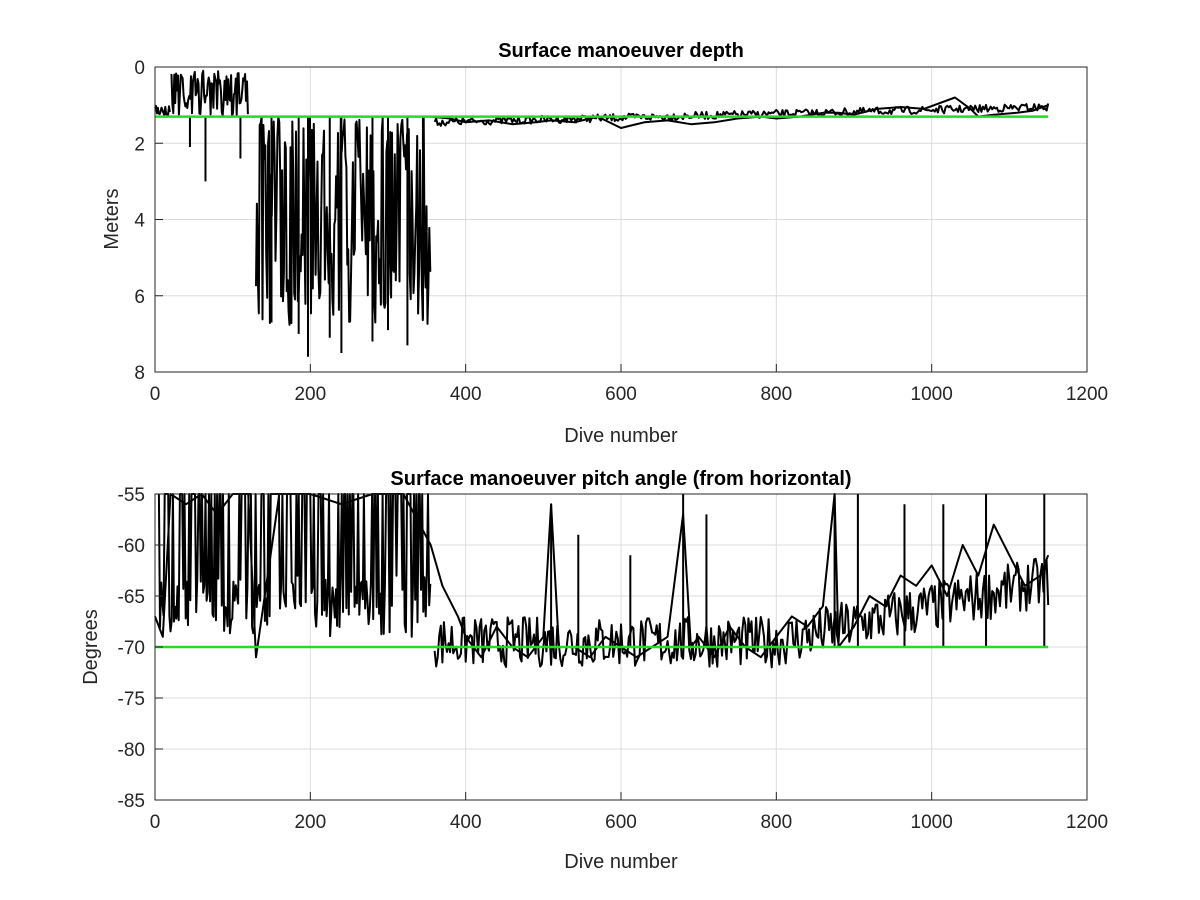  I want to click on pitch-x-tick-label: 200, so click(310, 822).